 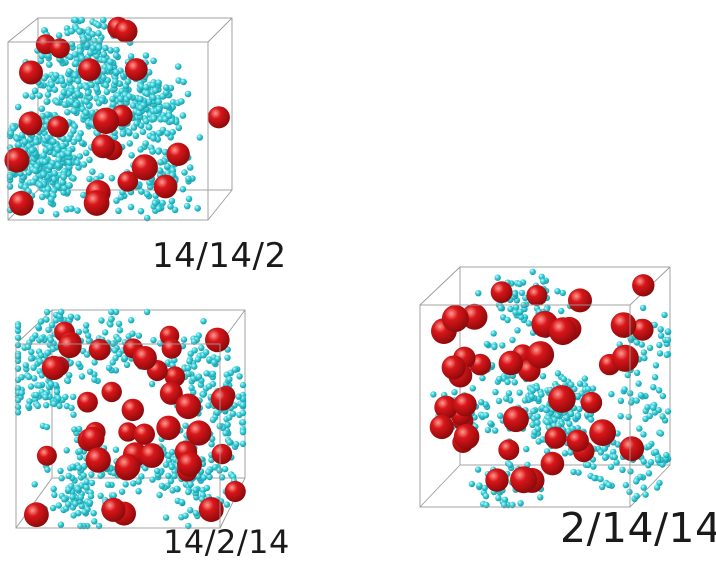 I want to click on box-front-edges, so click(x=525, y=406).